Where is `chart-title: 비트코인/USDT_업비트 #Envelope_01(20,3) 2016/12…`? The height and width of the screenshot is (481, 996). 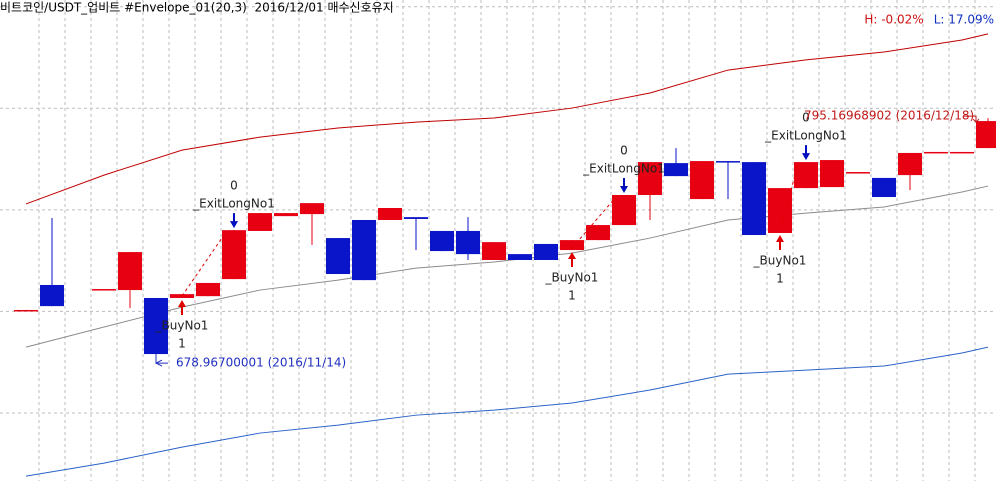 chart-title: 비트코인/USDT_업비트 #Envelope_01(20,3) 2016/12… is located at coordinates (197, 8).